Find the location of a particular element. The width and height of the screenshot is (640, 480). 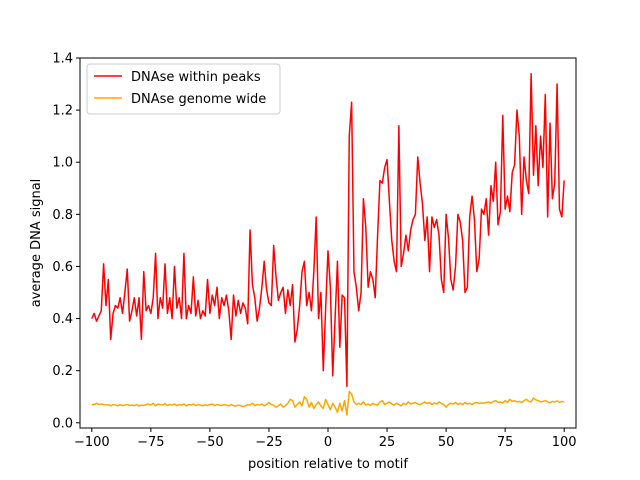

legend-label-dnase-within-peaks: DNAse within peaks is located at coordinates (196, 77).